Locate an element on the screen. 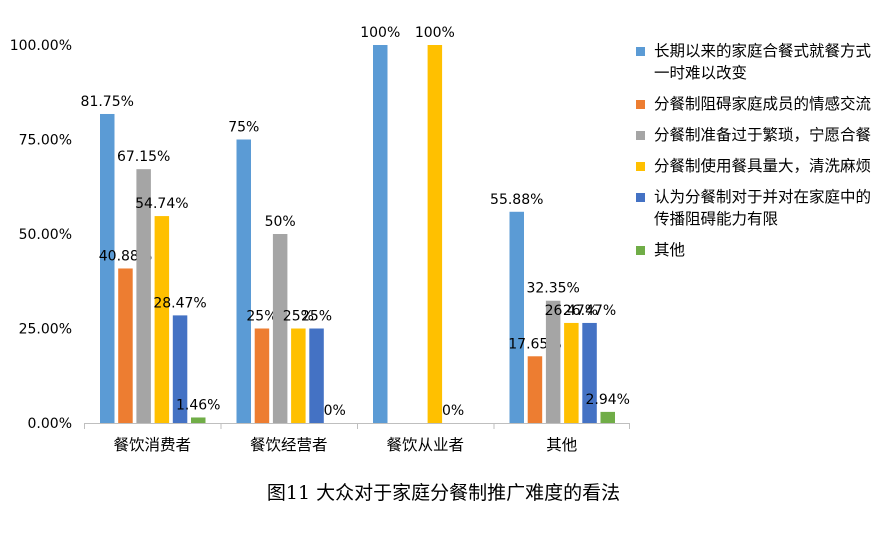 The width and height of the screenshot is (887, 556). data-label: 81.75% is located at coordinates (107, 102).